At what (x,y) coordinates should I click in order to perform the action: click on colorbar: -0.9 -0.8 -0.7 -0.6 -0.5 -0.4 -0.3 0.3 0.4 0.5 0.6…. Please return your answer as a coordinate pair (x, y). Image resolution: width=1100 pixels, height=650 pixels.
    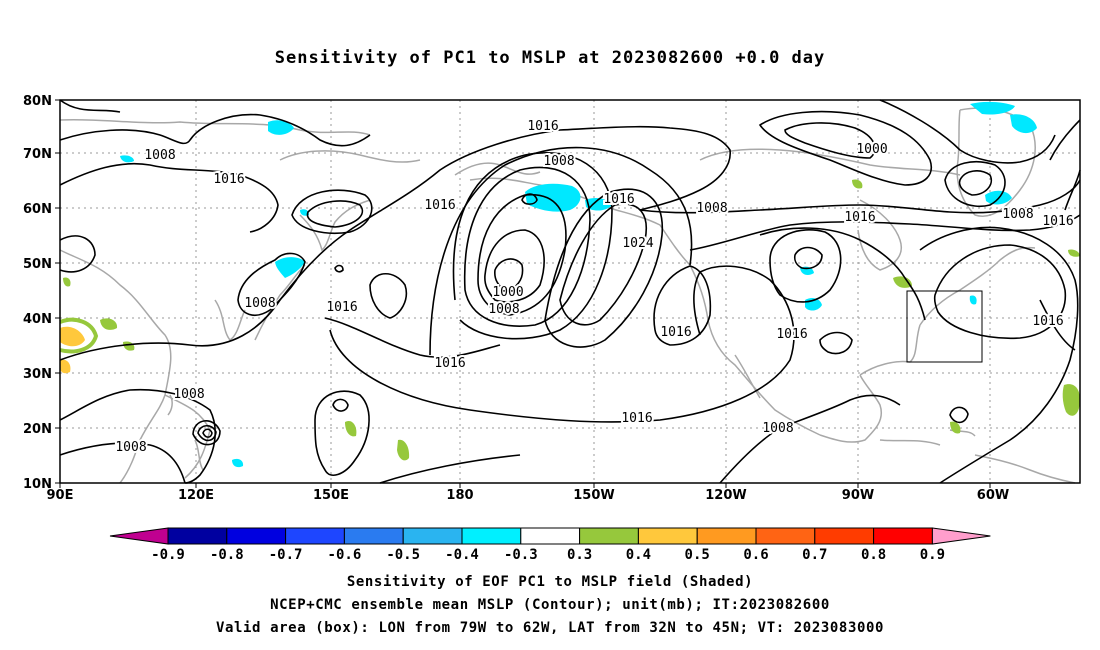
    Looking at the image, I should click on (550, 545).